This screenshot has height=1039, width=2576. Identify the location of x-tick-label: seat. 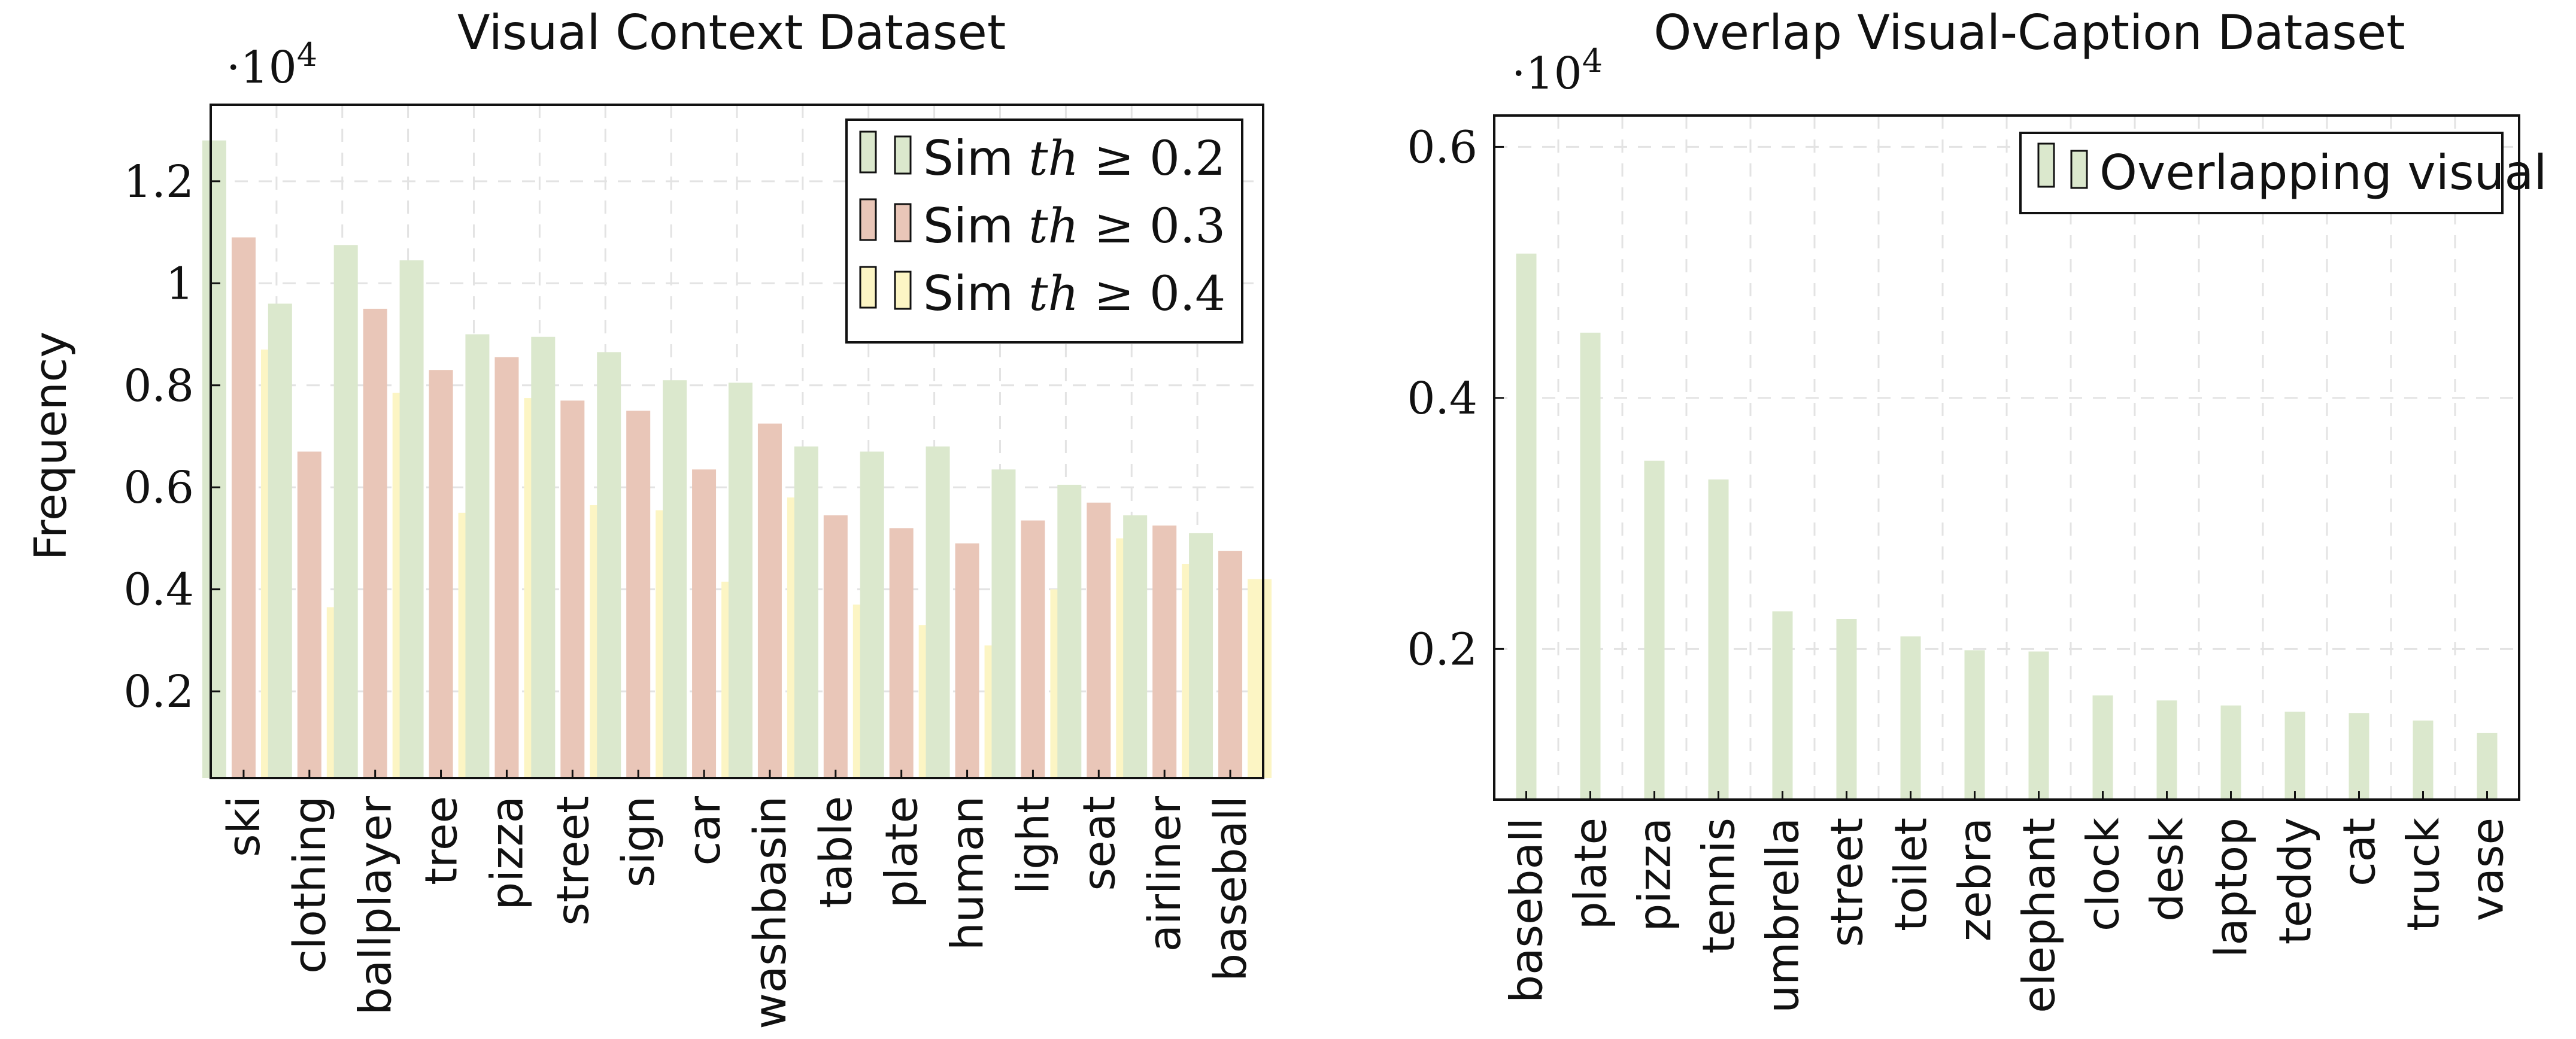
(1099, 843).